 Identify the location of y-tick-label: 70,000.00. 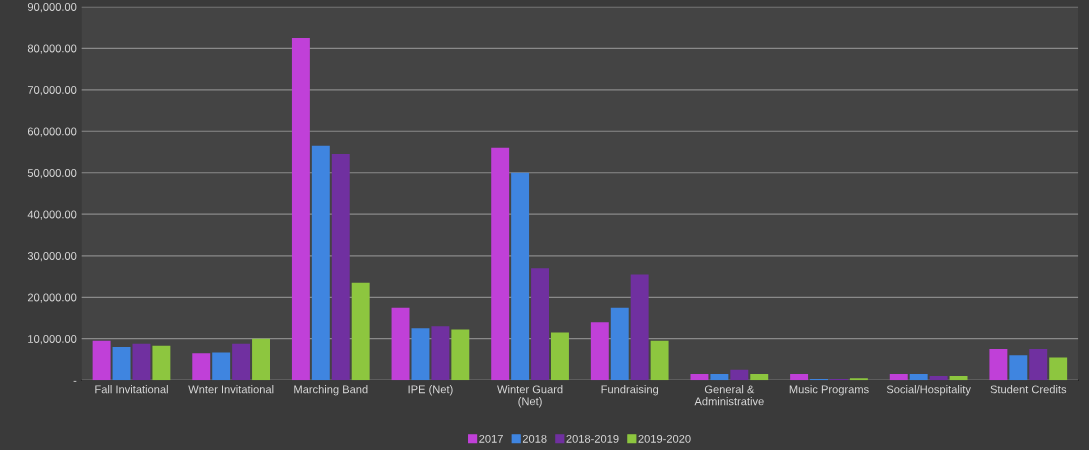
(52, 91).